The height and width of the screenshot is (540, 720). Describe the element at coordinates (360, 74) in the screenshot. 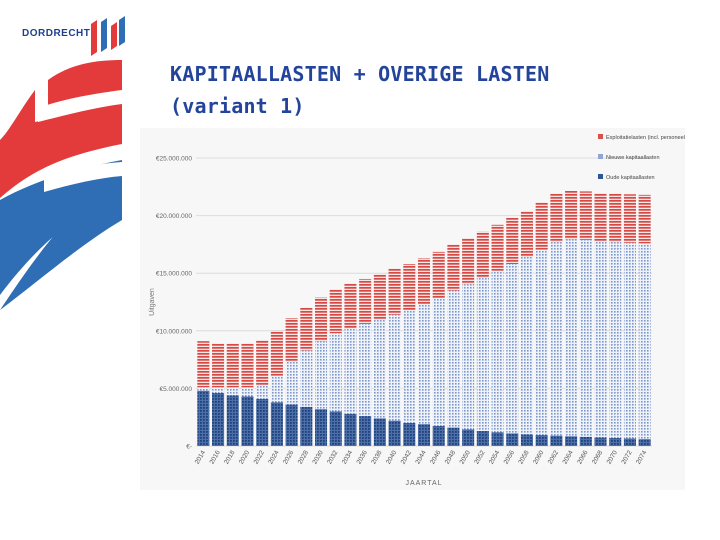

I see `title-line-1: KAPITAALLASTEN + OVERIGE LASTEN` at that location.